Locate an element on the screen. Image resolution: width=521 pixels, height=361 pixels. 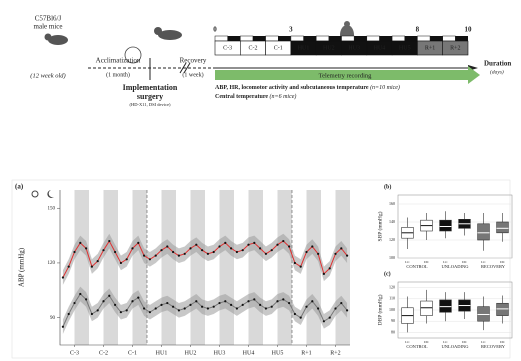
y-tick-label: 100 is located at coordinates (392, 309).